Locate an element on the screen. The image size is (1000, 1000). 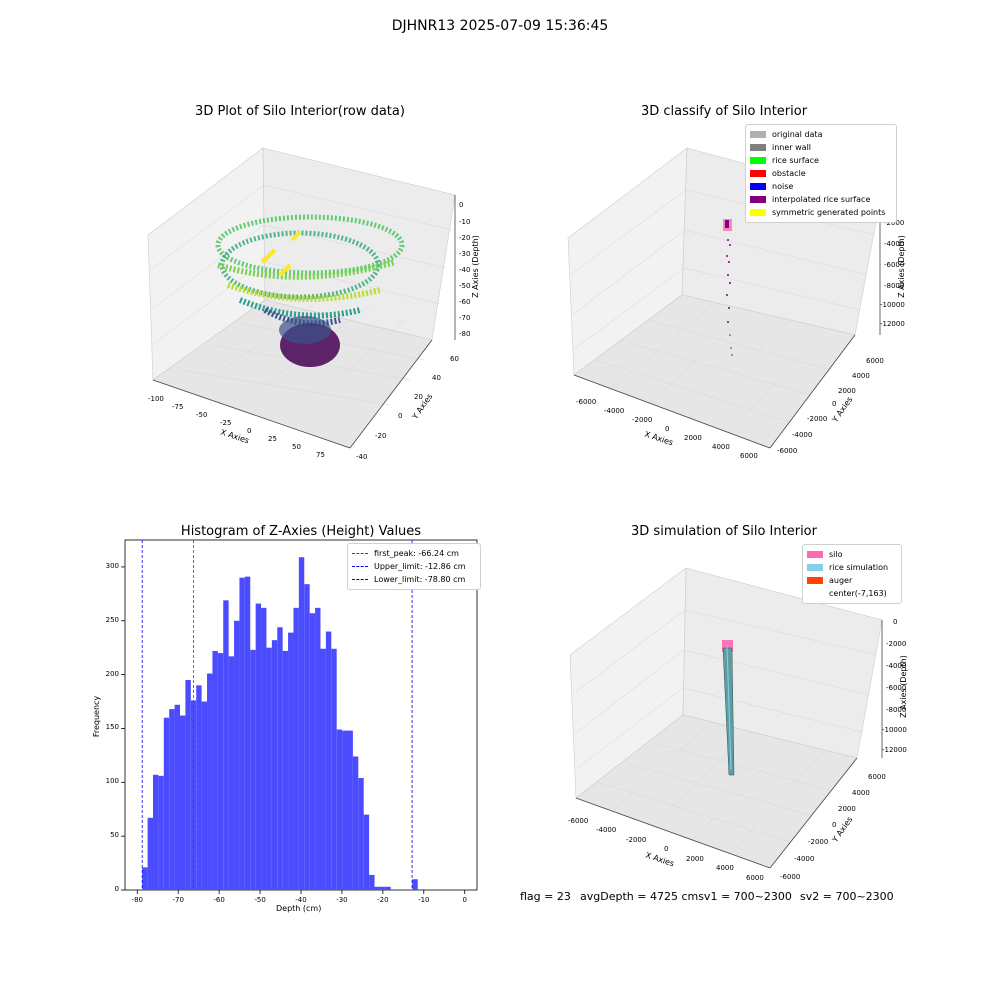
histogram-xtick: -30 is located at coordinates (342, 900).